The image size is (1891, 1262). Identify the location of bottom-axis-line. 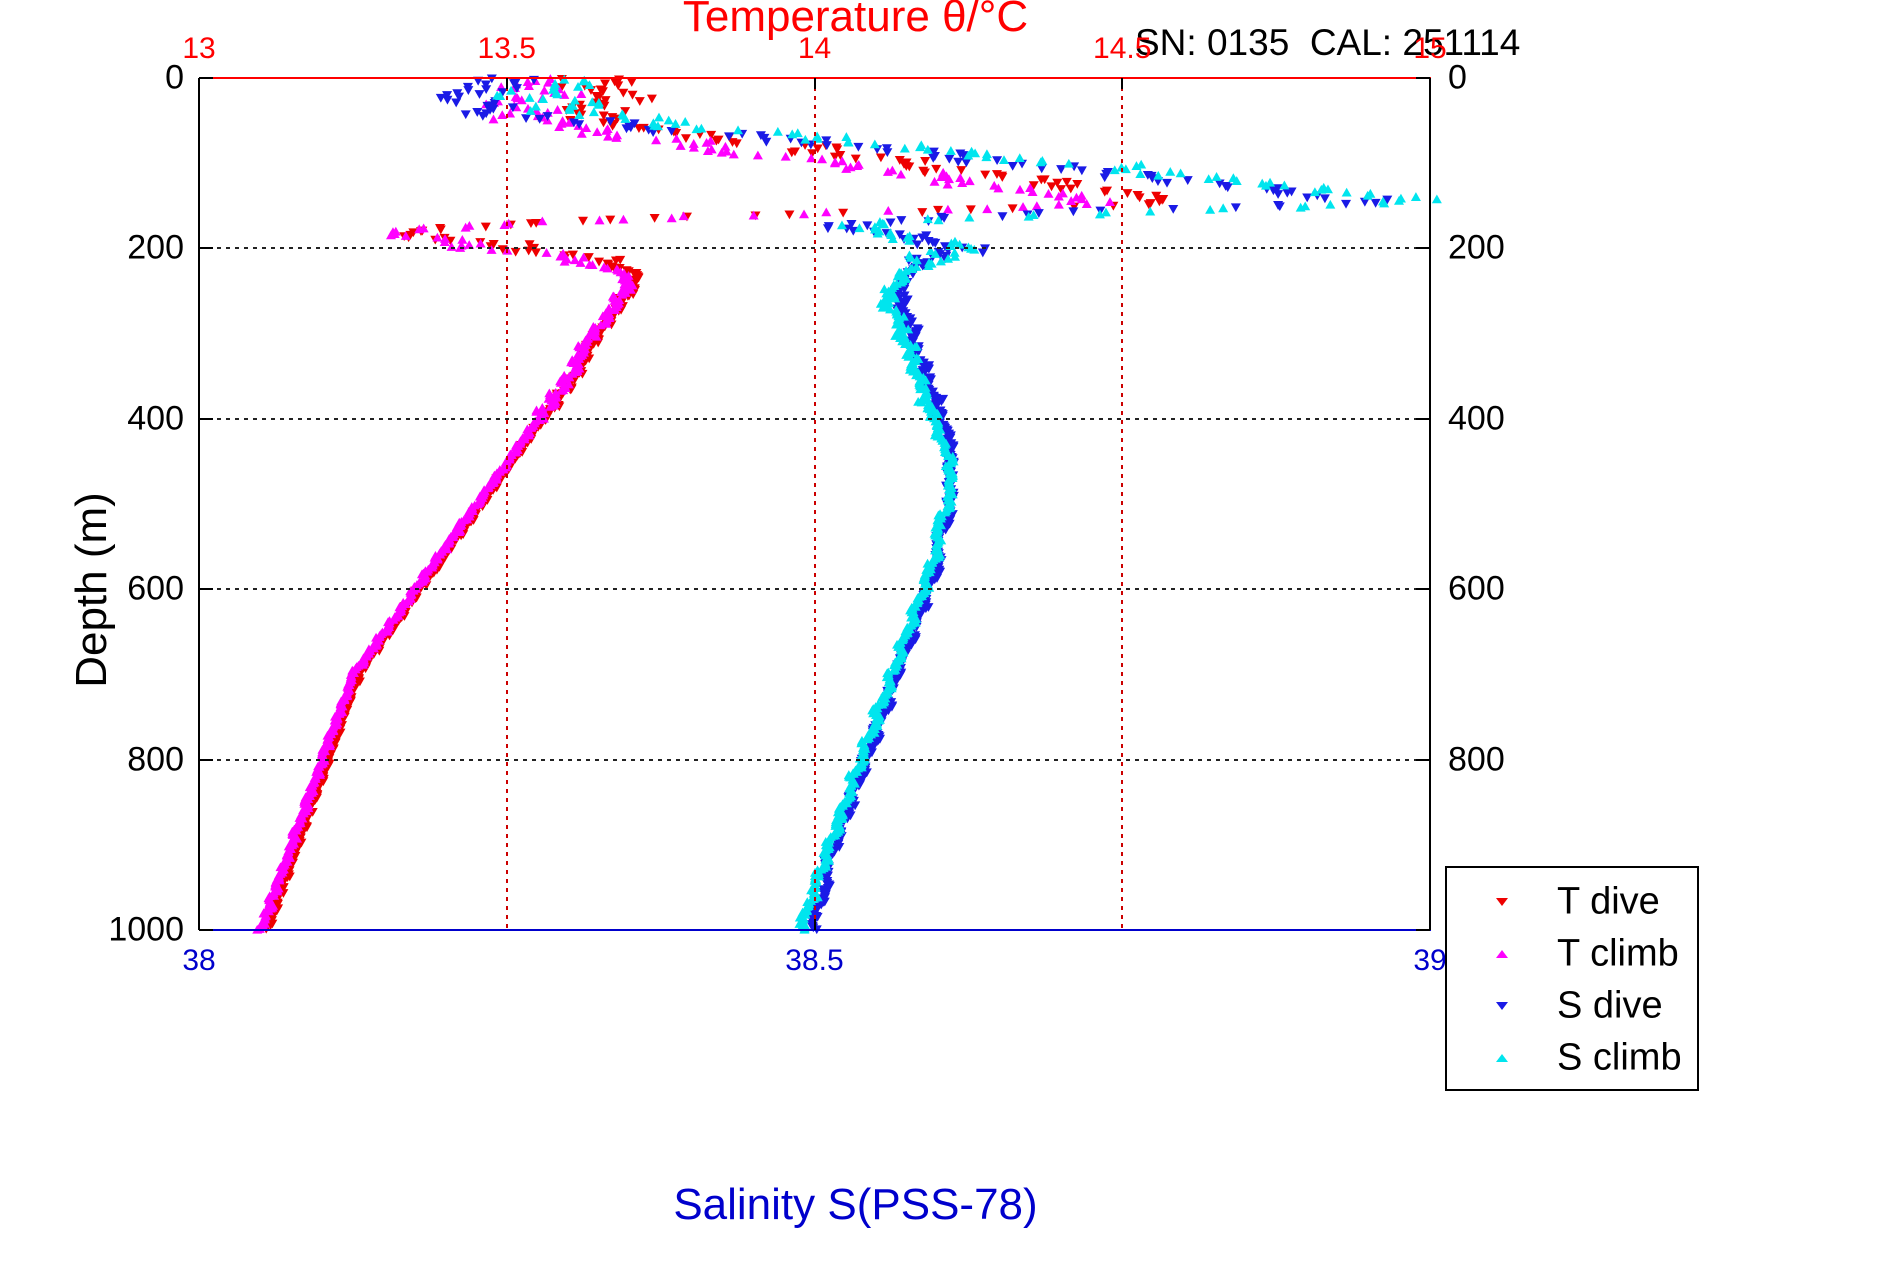
(815, 930).